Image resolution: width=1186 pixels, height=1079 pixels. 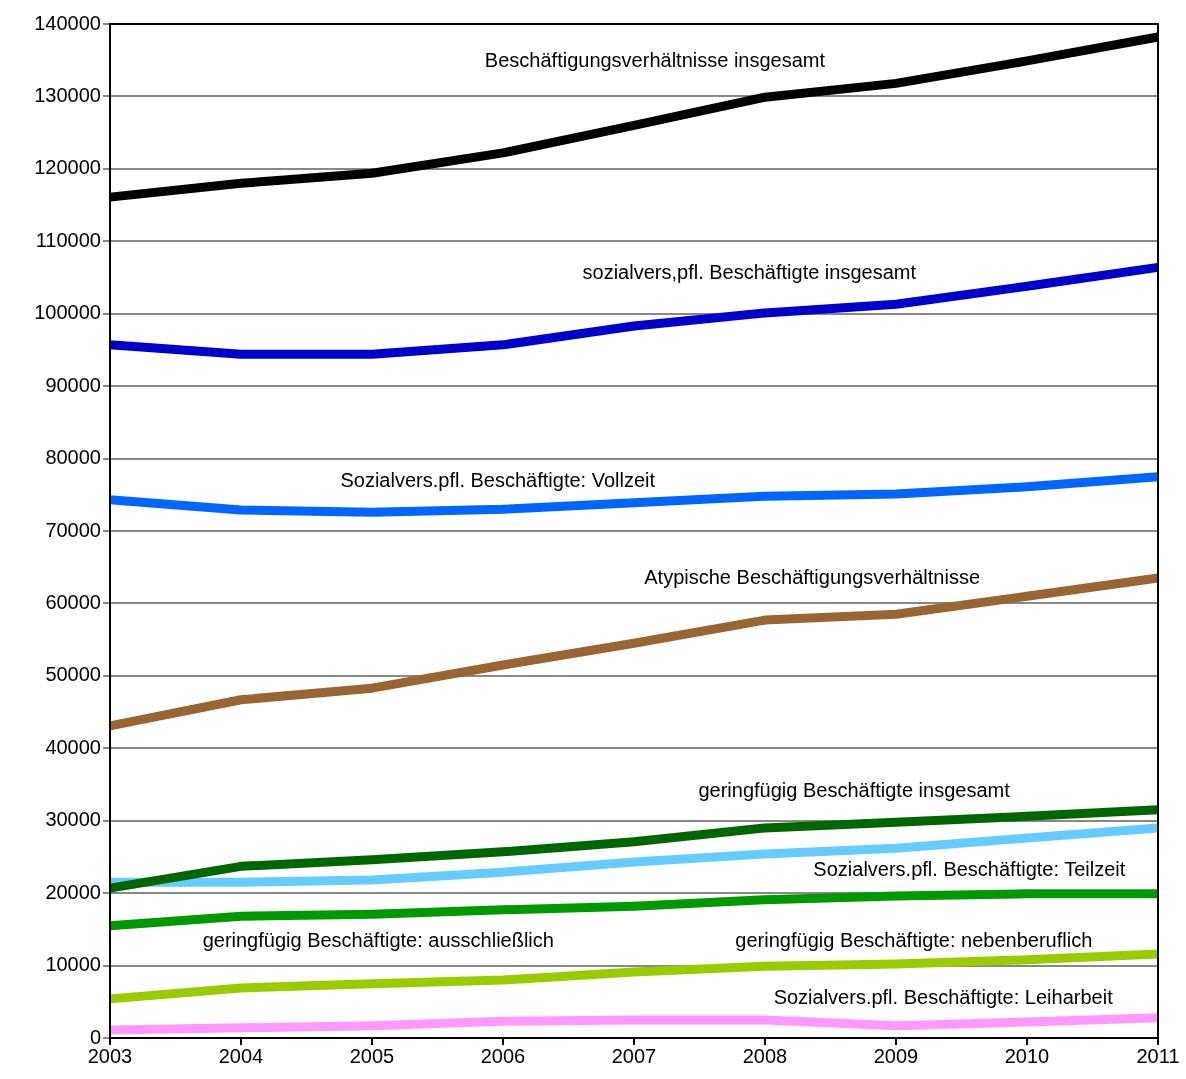 I want to click on y-tick-label: 120000, so click(x=67, y=167).